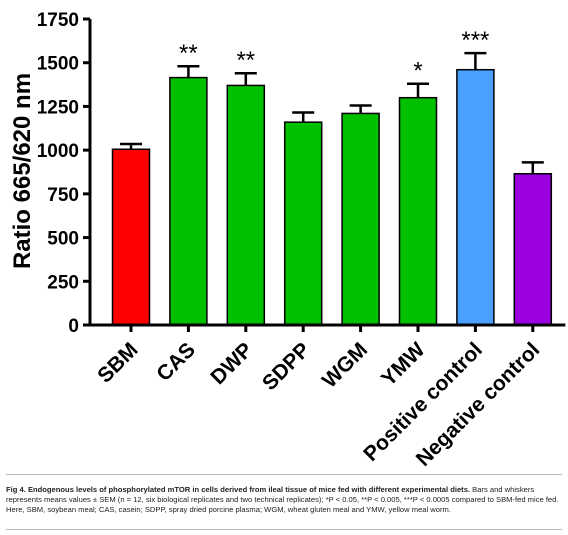 The image size is (568, 535). What do you see at coordinates (403, 364) in the screenshot?
I see `x-tick-label: YMW` at bounding box center [403, 364].